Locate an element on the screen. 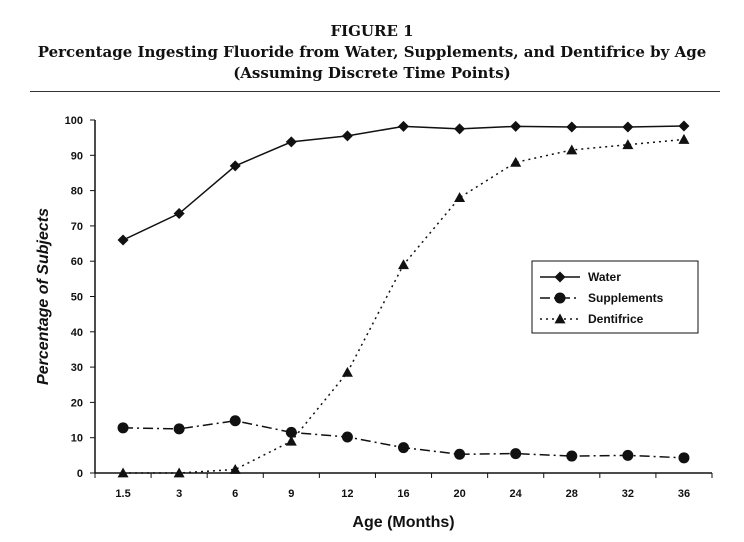 This screenshot has height=542, width=744. y-tick-label: 20 is located at coordinates (77, 403).